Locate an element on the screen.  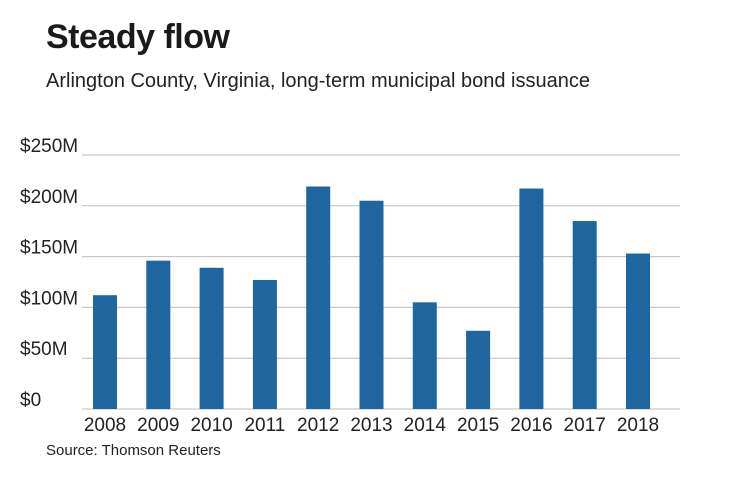
bar-2018 is located at coordinates (638, 331).